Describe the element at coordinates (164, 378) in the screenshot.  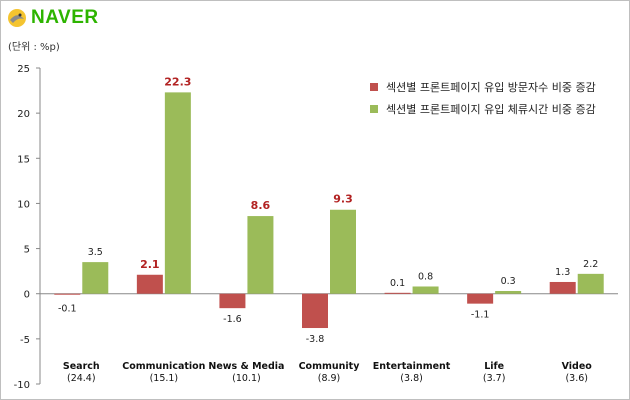
I see `x-category-share: (15.1)` at that location.